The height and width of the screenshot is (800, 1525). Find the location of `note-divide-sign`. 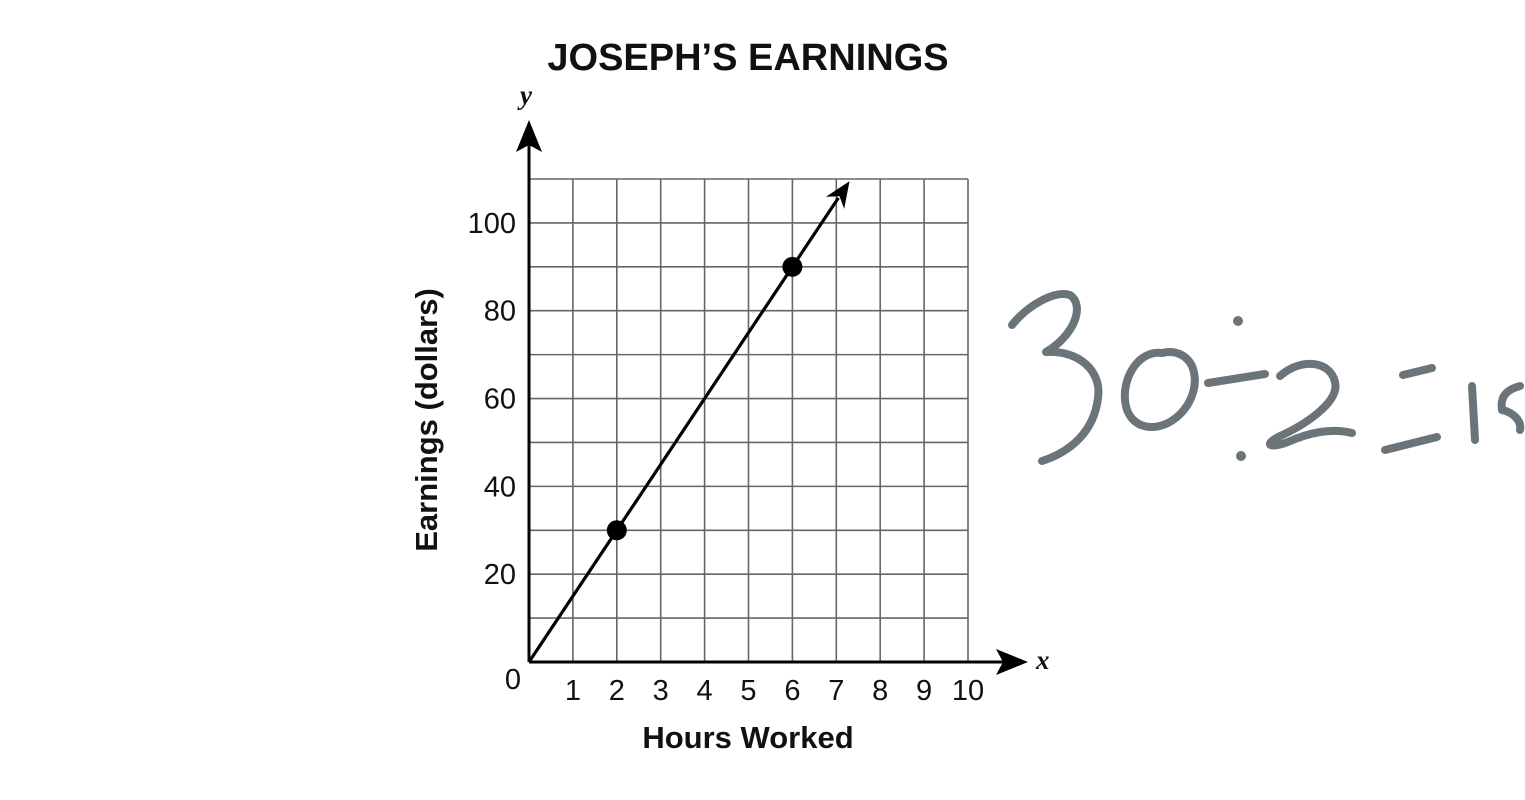

note-divide-sign is located at coordinates (1236, 378).